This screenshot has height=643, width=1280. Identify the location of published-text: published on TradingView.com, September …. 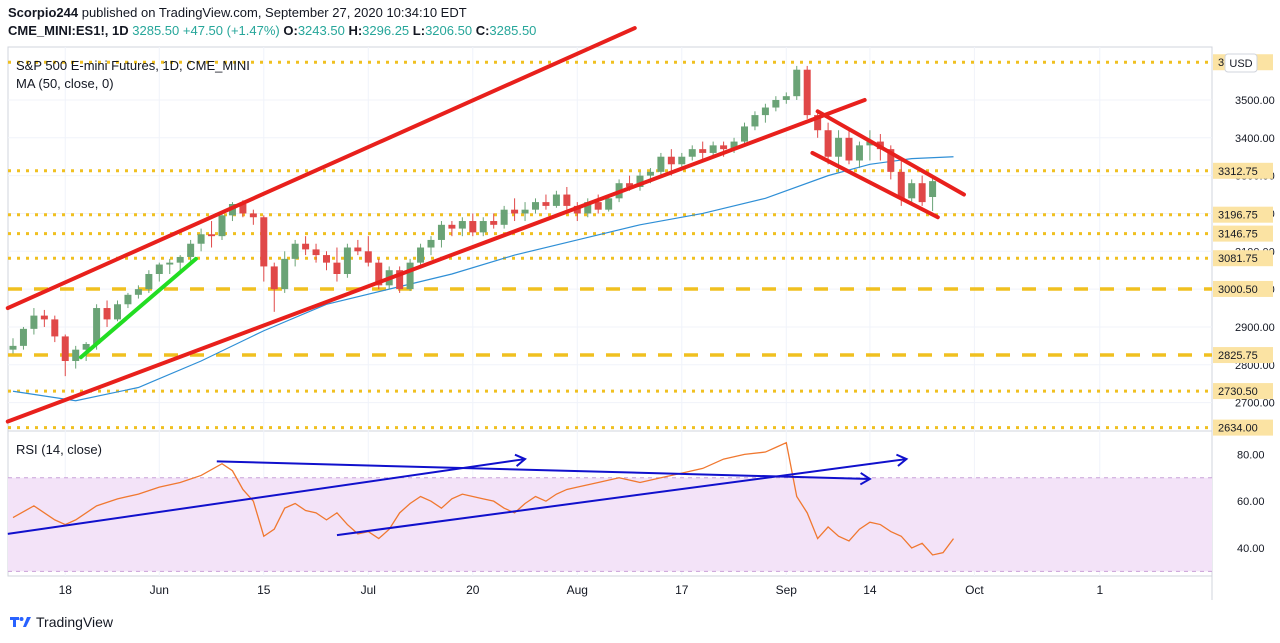
(274, 12).